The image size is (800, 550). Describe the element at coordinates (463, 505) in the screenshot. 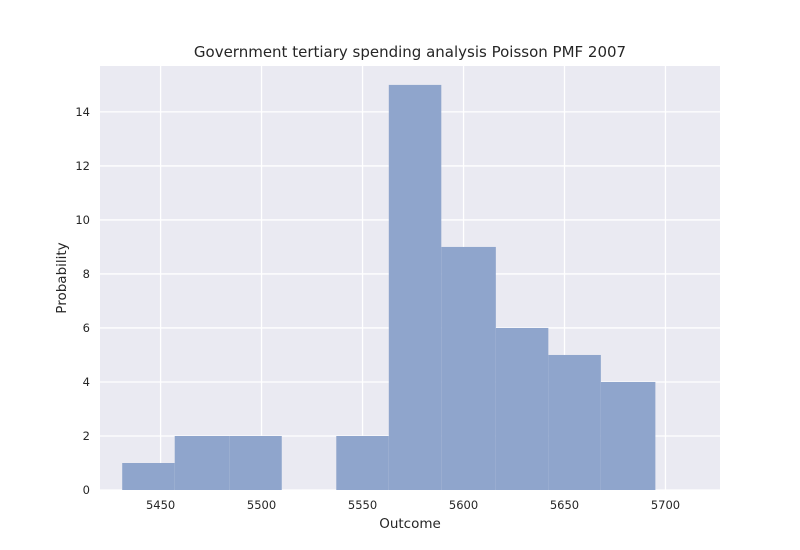

I see `x-tick-label: 5600` at that location.